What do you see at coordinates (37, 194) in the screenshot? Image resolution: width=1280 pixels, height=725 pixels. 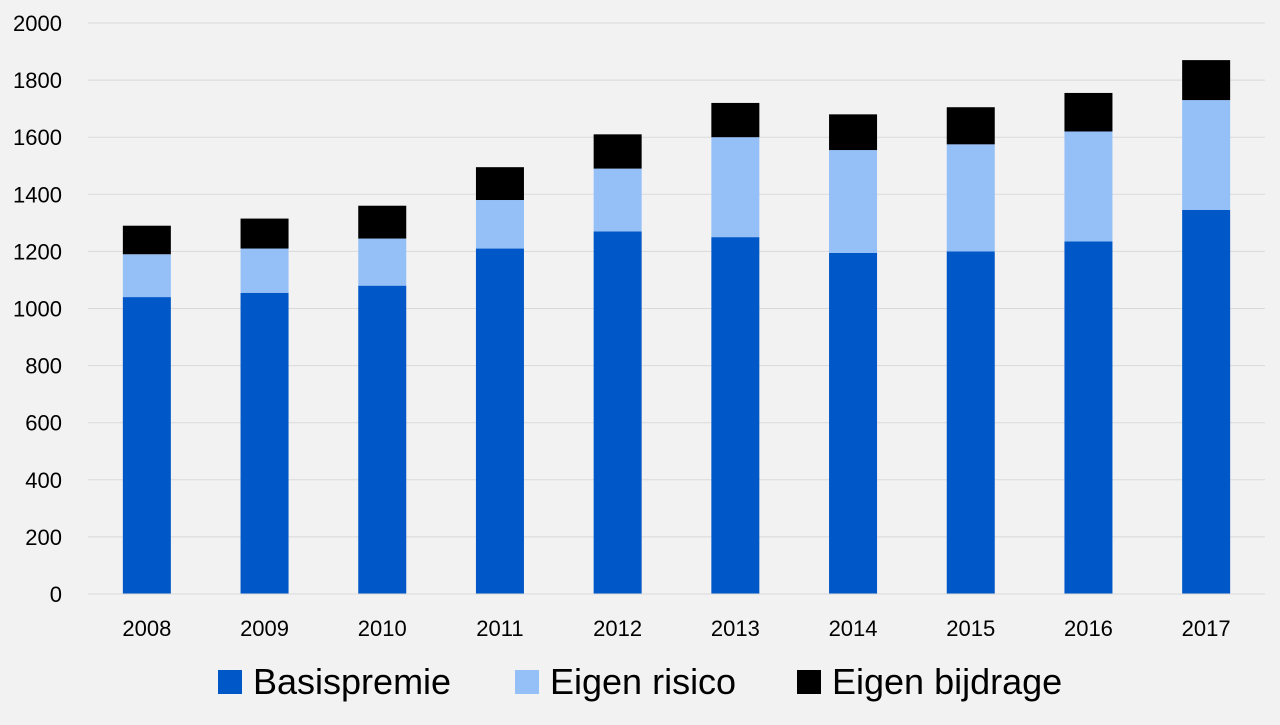 I see `y-tick-label: 1400` at bounding box center [37, 194].